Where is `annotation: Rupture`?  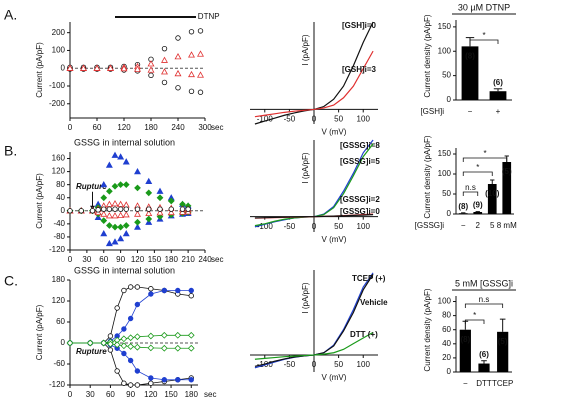
annotation: Rupture is located at coordinates (91, 186).